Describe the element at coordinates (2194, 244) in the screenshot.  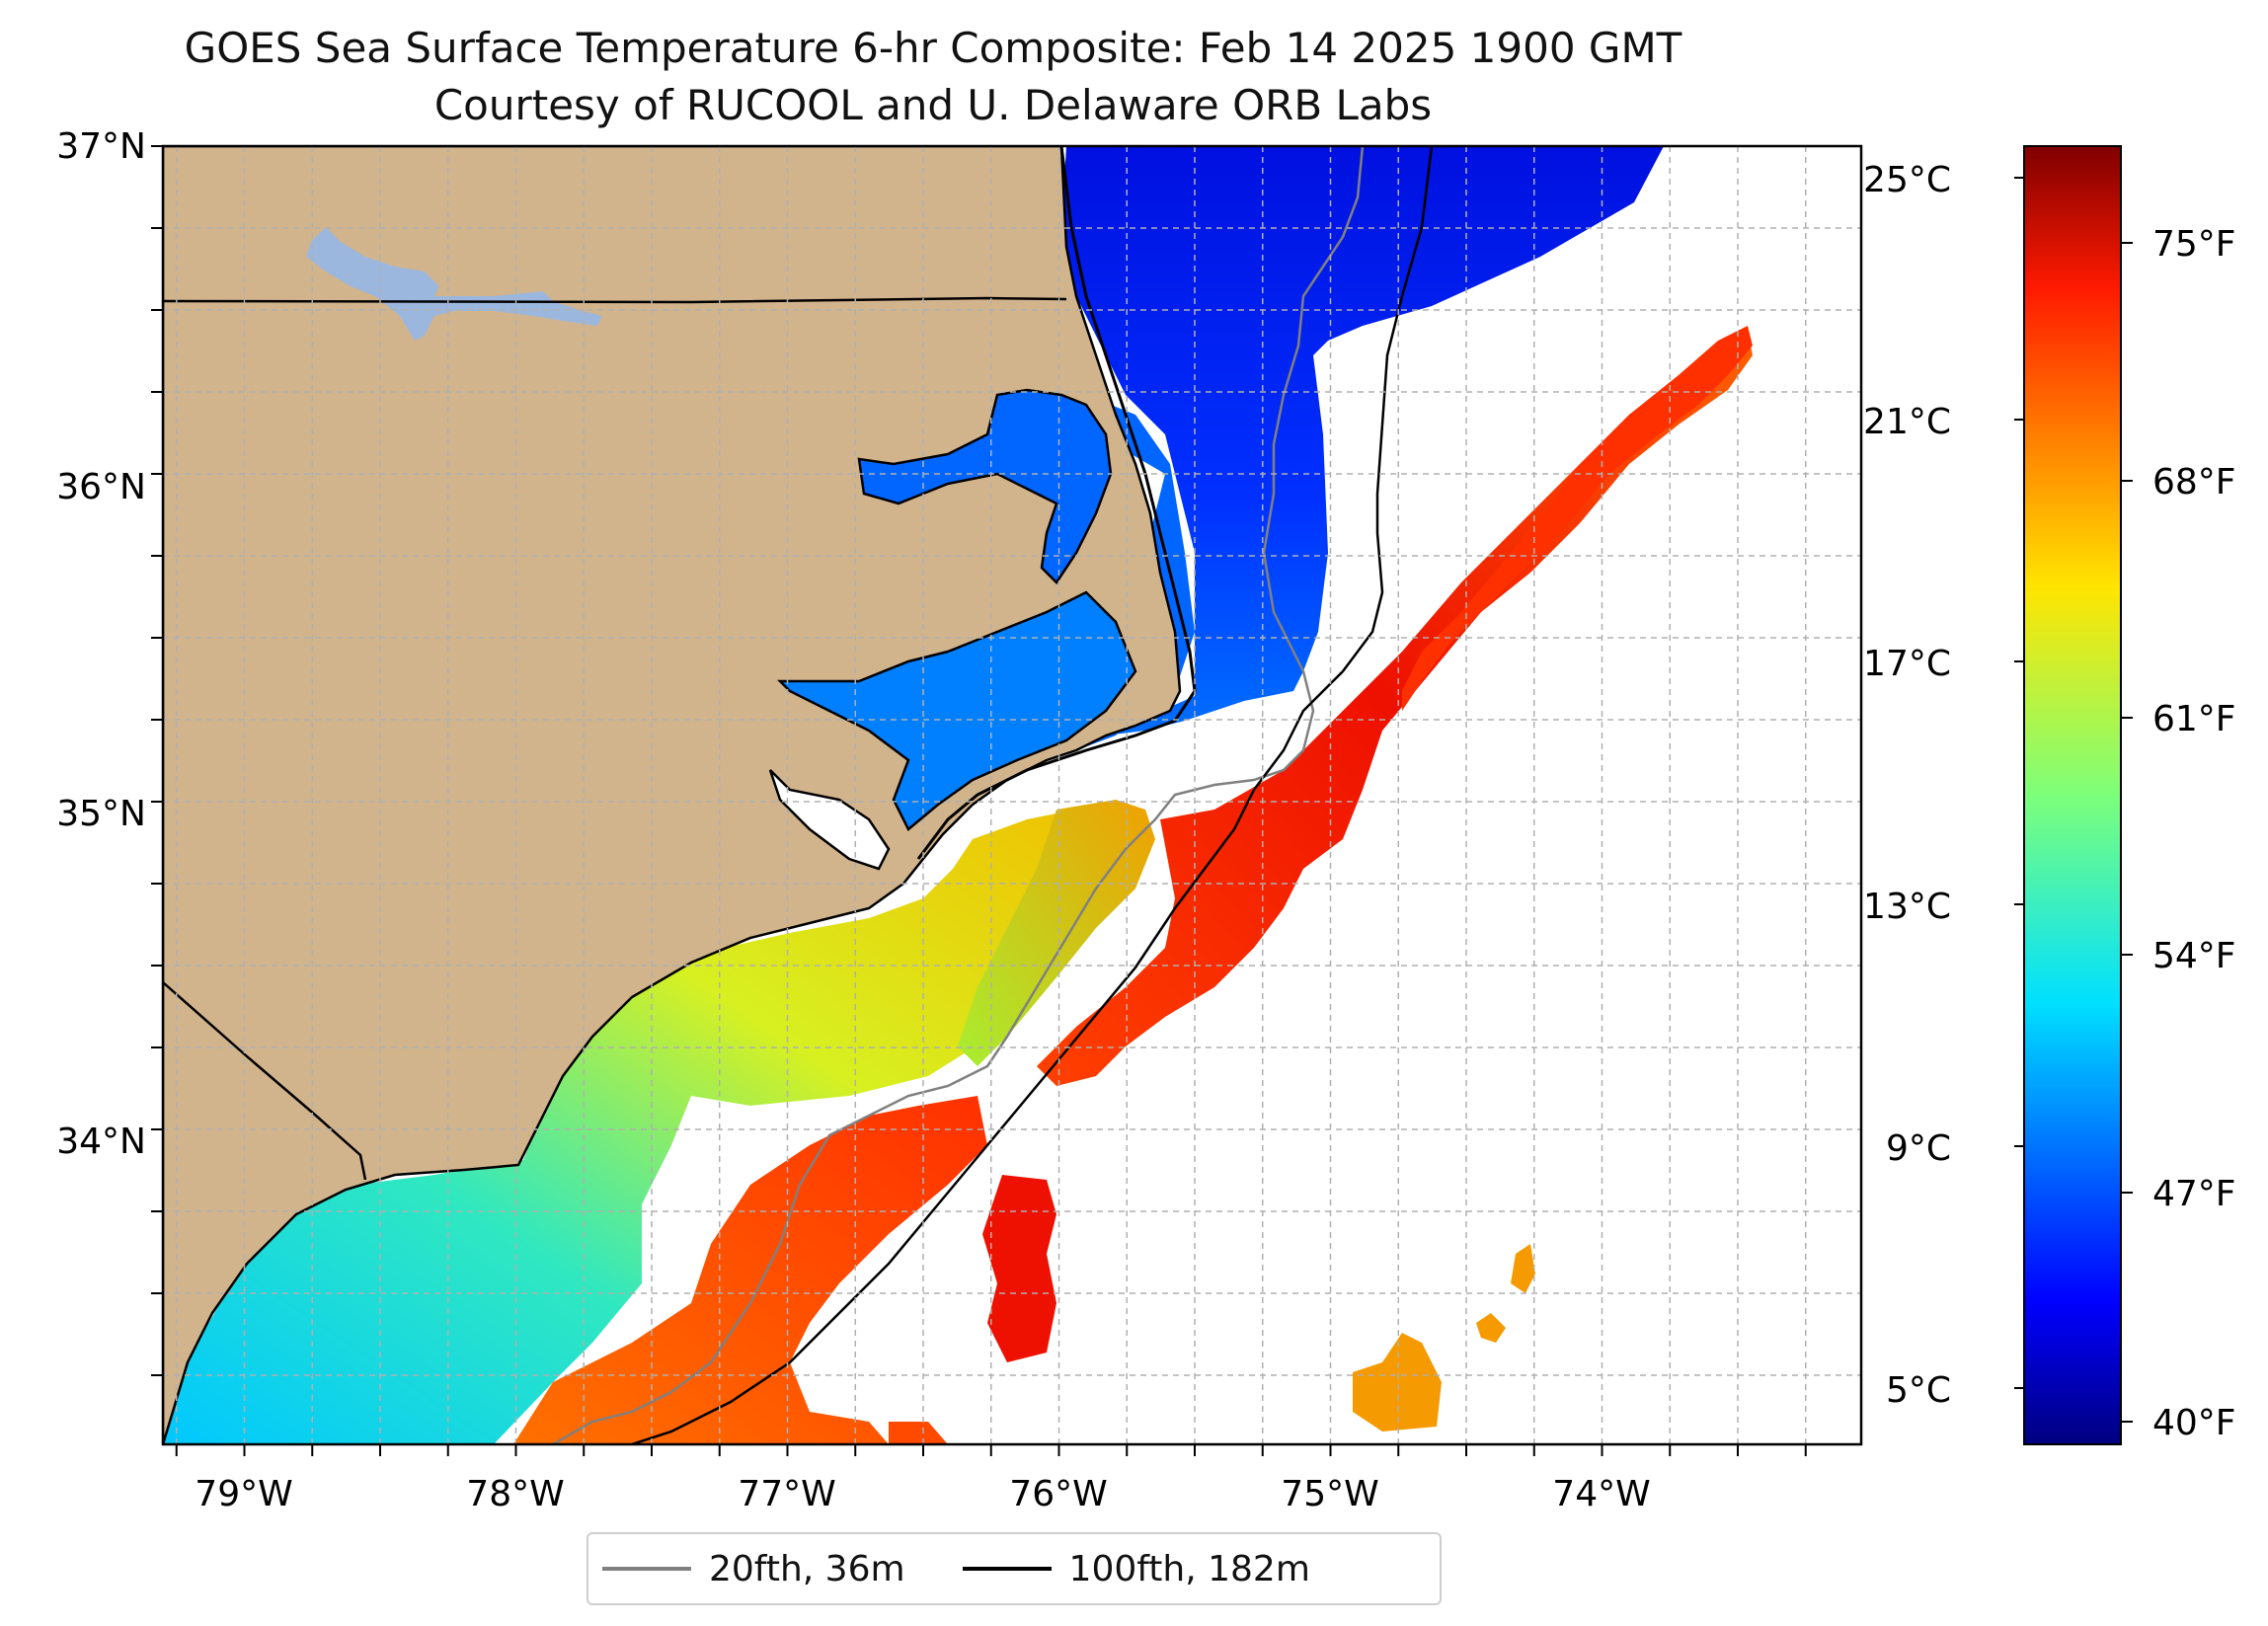
I see `fahrenheit-label: 75°F` at that location.